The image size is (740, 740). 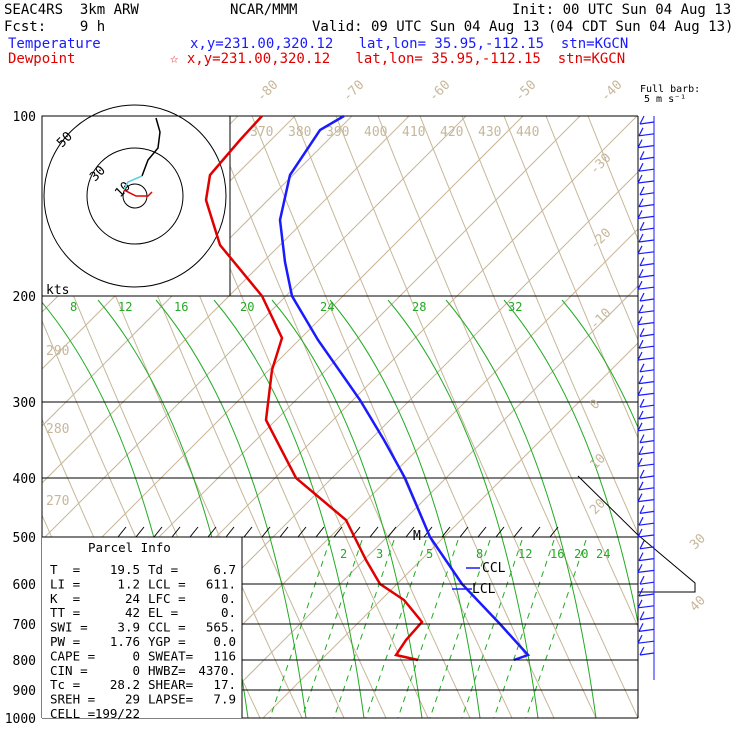 I want to click on isotherm-label: 40, so click(x=698, y=604).